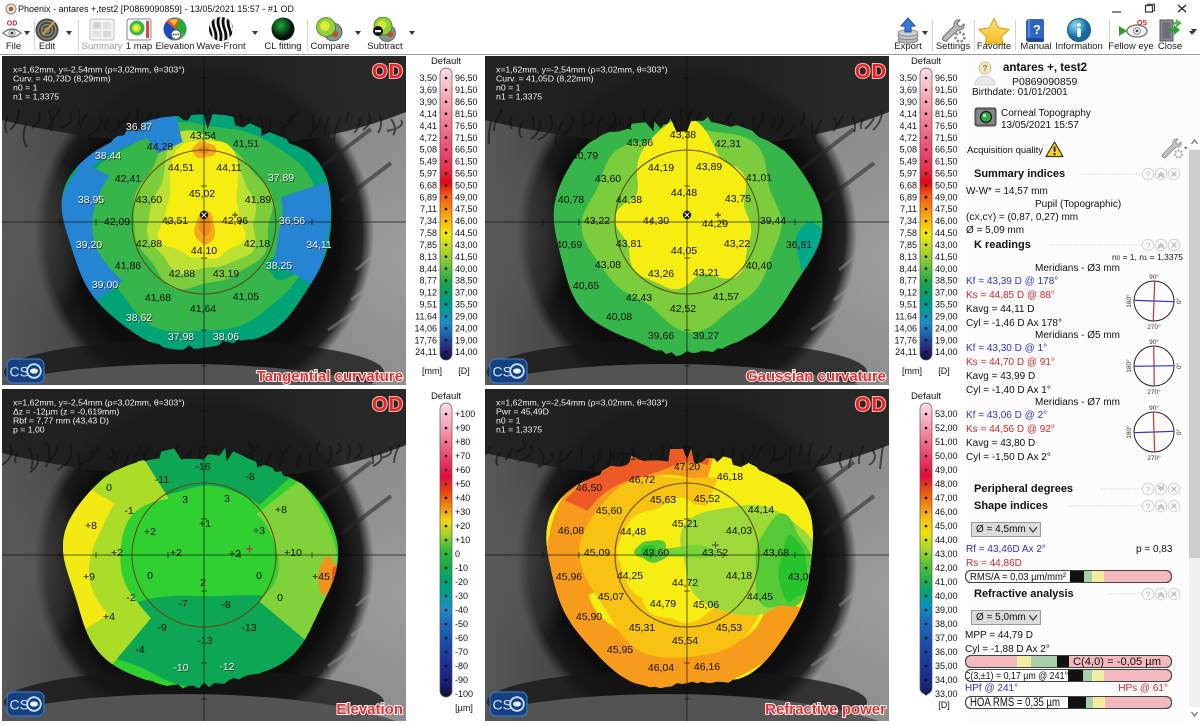  What do you see at coordinates (908, 293) in the screenshot?
I see `svg-text: 9,12` at bounding box center [908, 293].